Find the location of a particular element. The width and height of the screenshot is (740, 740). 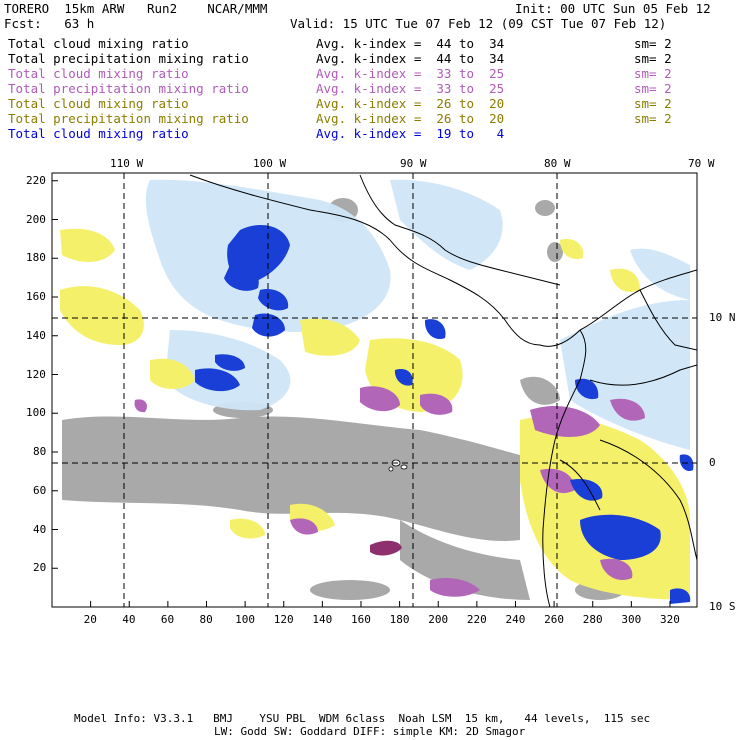

lat-label-10n: 10 N is located at coordinates (722, 317).